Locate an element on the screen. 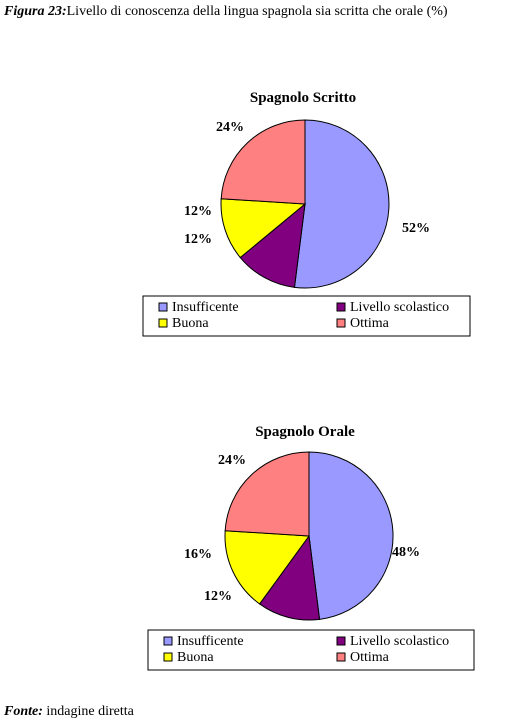 The height and width of the screenshot is (726, 506). chart-title: Spagnolo Orale is located at coordinates (305, 432).